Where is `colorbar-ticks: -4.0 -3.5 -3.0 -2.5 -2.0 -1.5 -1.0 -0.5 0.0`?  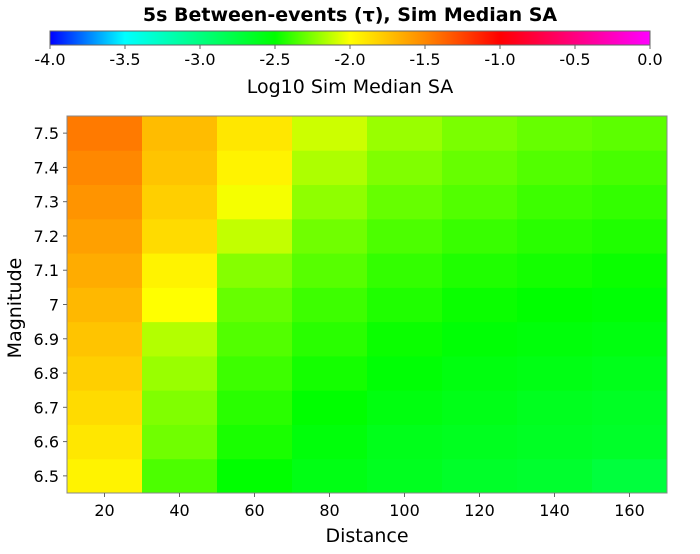
colorbar-ticks: -4.0 -3.5 -3.0 -2.5 -2.0 -1.5 -1.0 -0.5 0.0 is located at coordinates (348, 57).